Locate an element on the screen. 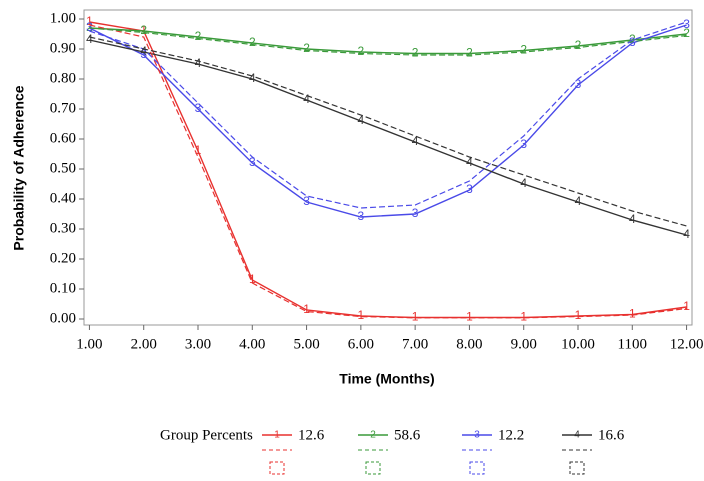  legend-marker: 2 is located at coordinates (373, 435).